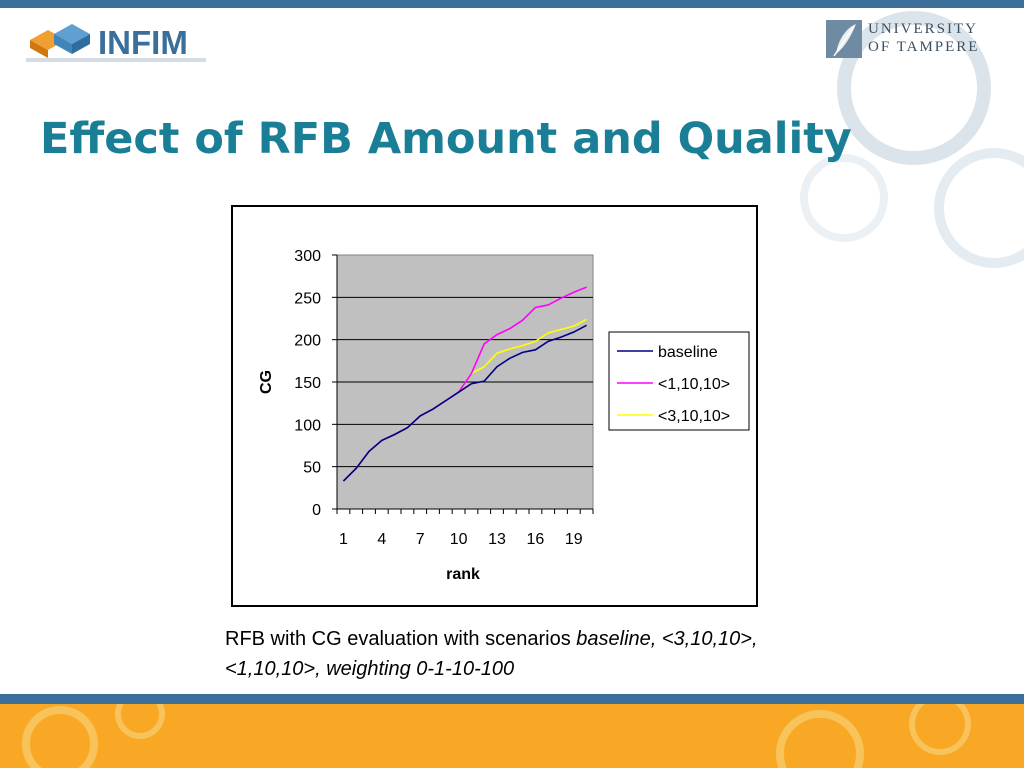 The image size is (1024, 768). I want to click on bottom-swirl-decoration, so click(496, 736).